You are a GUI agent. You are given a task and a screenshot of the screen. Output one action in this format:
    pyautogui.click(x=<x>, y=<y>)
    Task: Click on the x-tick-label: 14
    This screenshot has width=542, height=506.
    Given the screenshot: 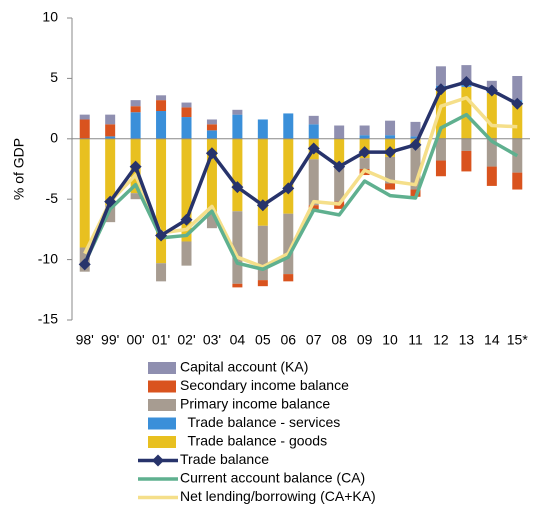 What is the action you would take?
    pyautogui.click(x=492, y=340)
    